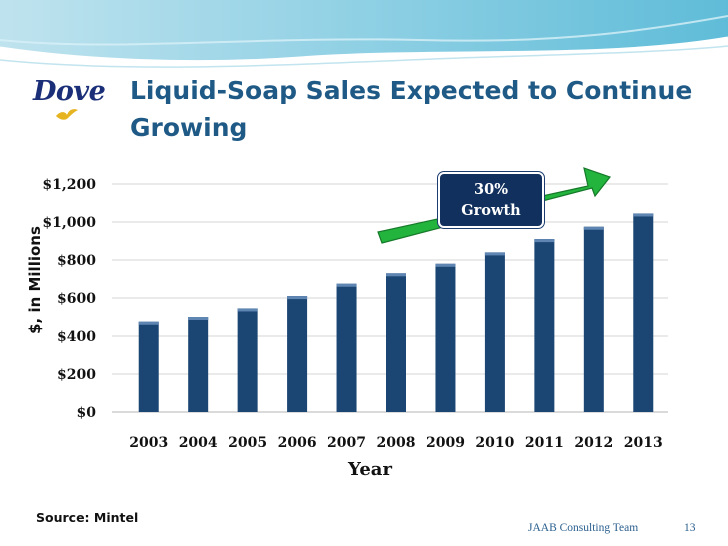 The width and height of the screenshot is (728, 546). Describe the element at coordinates (76, 375) in the screenshot. I see `y-tick-label: $200` at that location.